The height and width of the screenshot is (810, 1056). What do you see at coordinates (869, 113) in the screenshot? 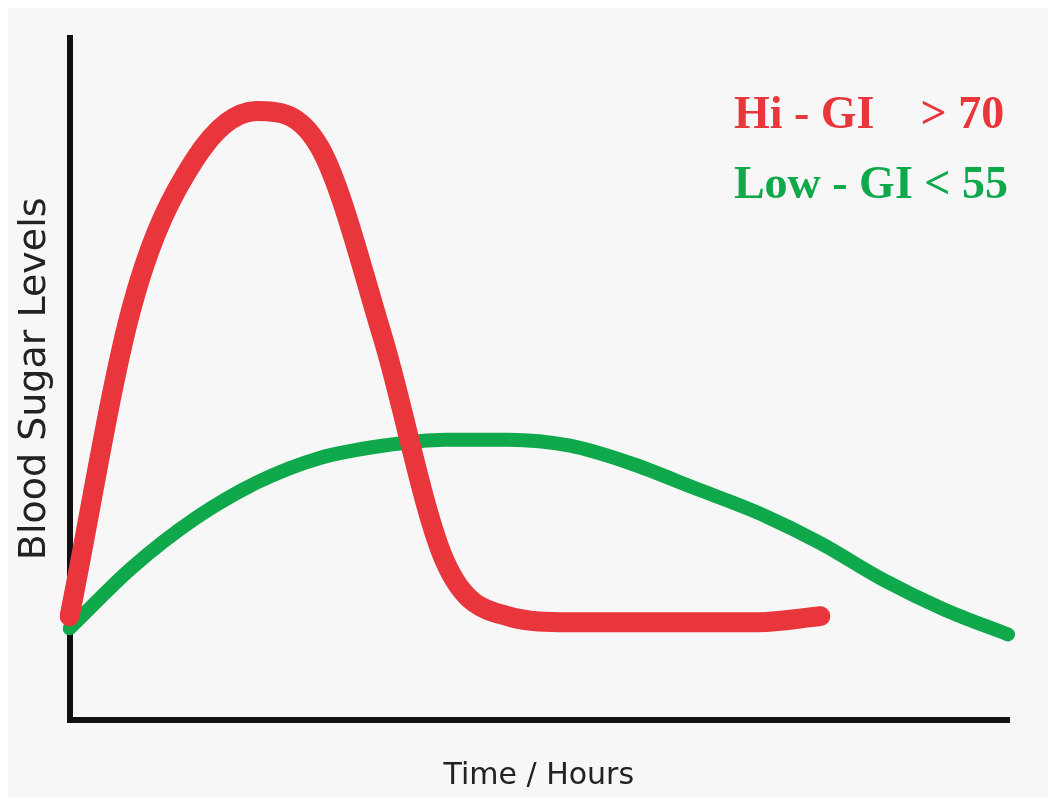
I see `text: Hi - GI > 70` at bounding box center [869, 113].